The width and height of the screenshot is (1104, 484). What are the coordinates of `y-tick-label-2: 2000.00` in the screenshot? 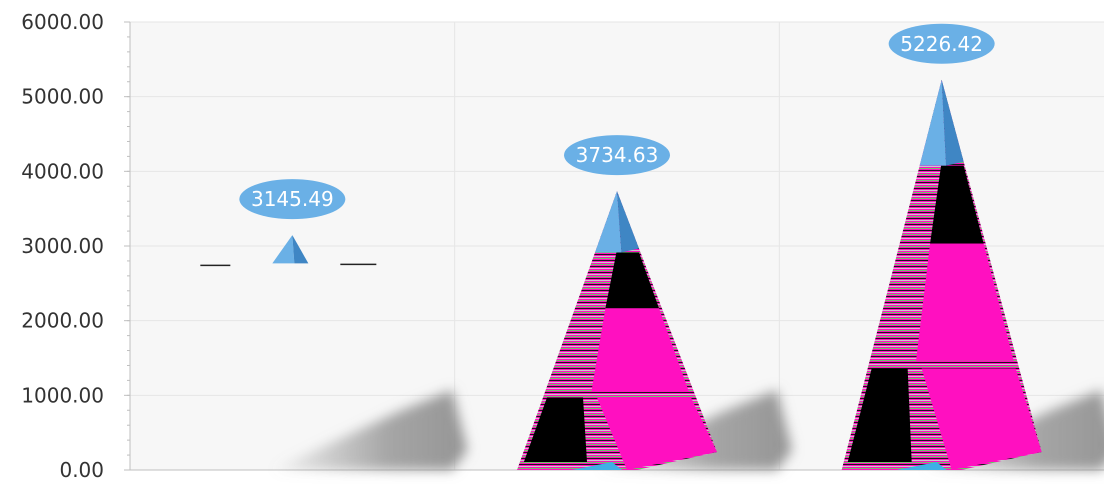 It's located at (62, 321).